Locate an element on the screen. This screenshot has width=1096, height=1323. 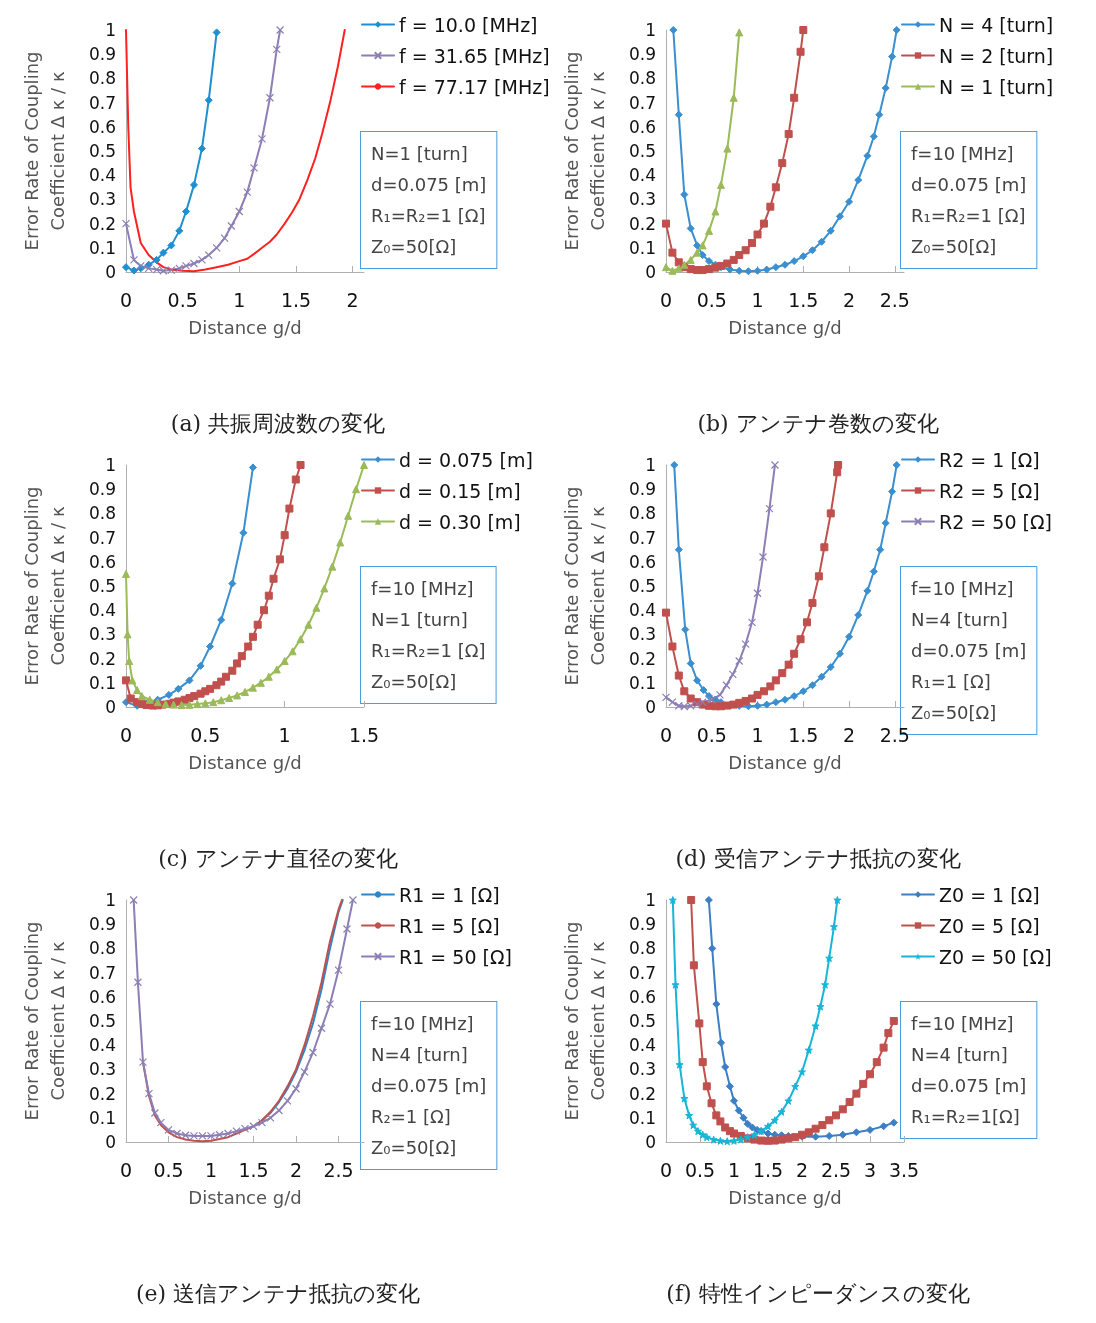
text: R₁=R₂=1[Ω] is located at coordinates (965, 1116).